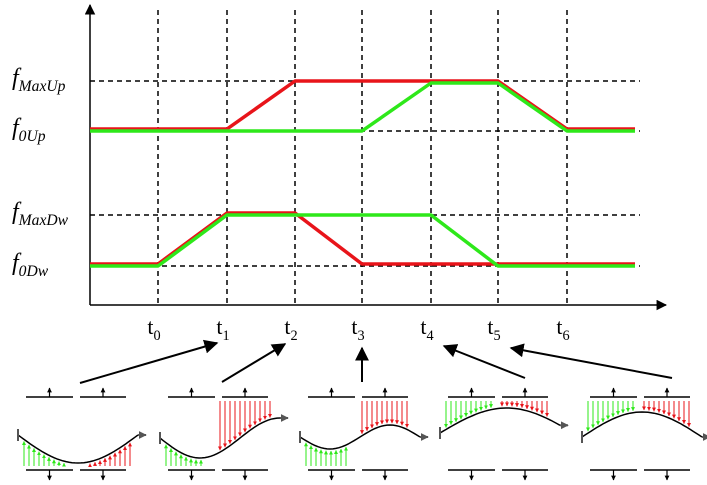 This screenshot has width=707, height=485. I want to click on time-label: t5, so click(493, 329).